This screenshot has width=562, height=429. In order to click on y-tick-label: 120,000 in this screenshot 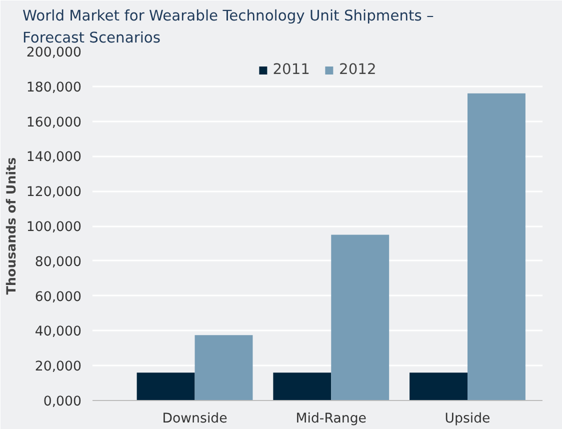, I will do `click(54, 192)`.